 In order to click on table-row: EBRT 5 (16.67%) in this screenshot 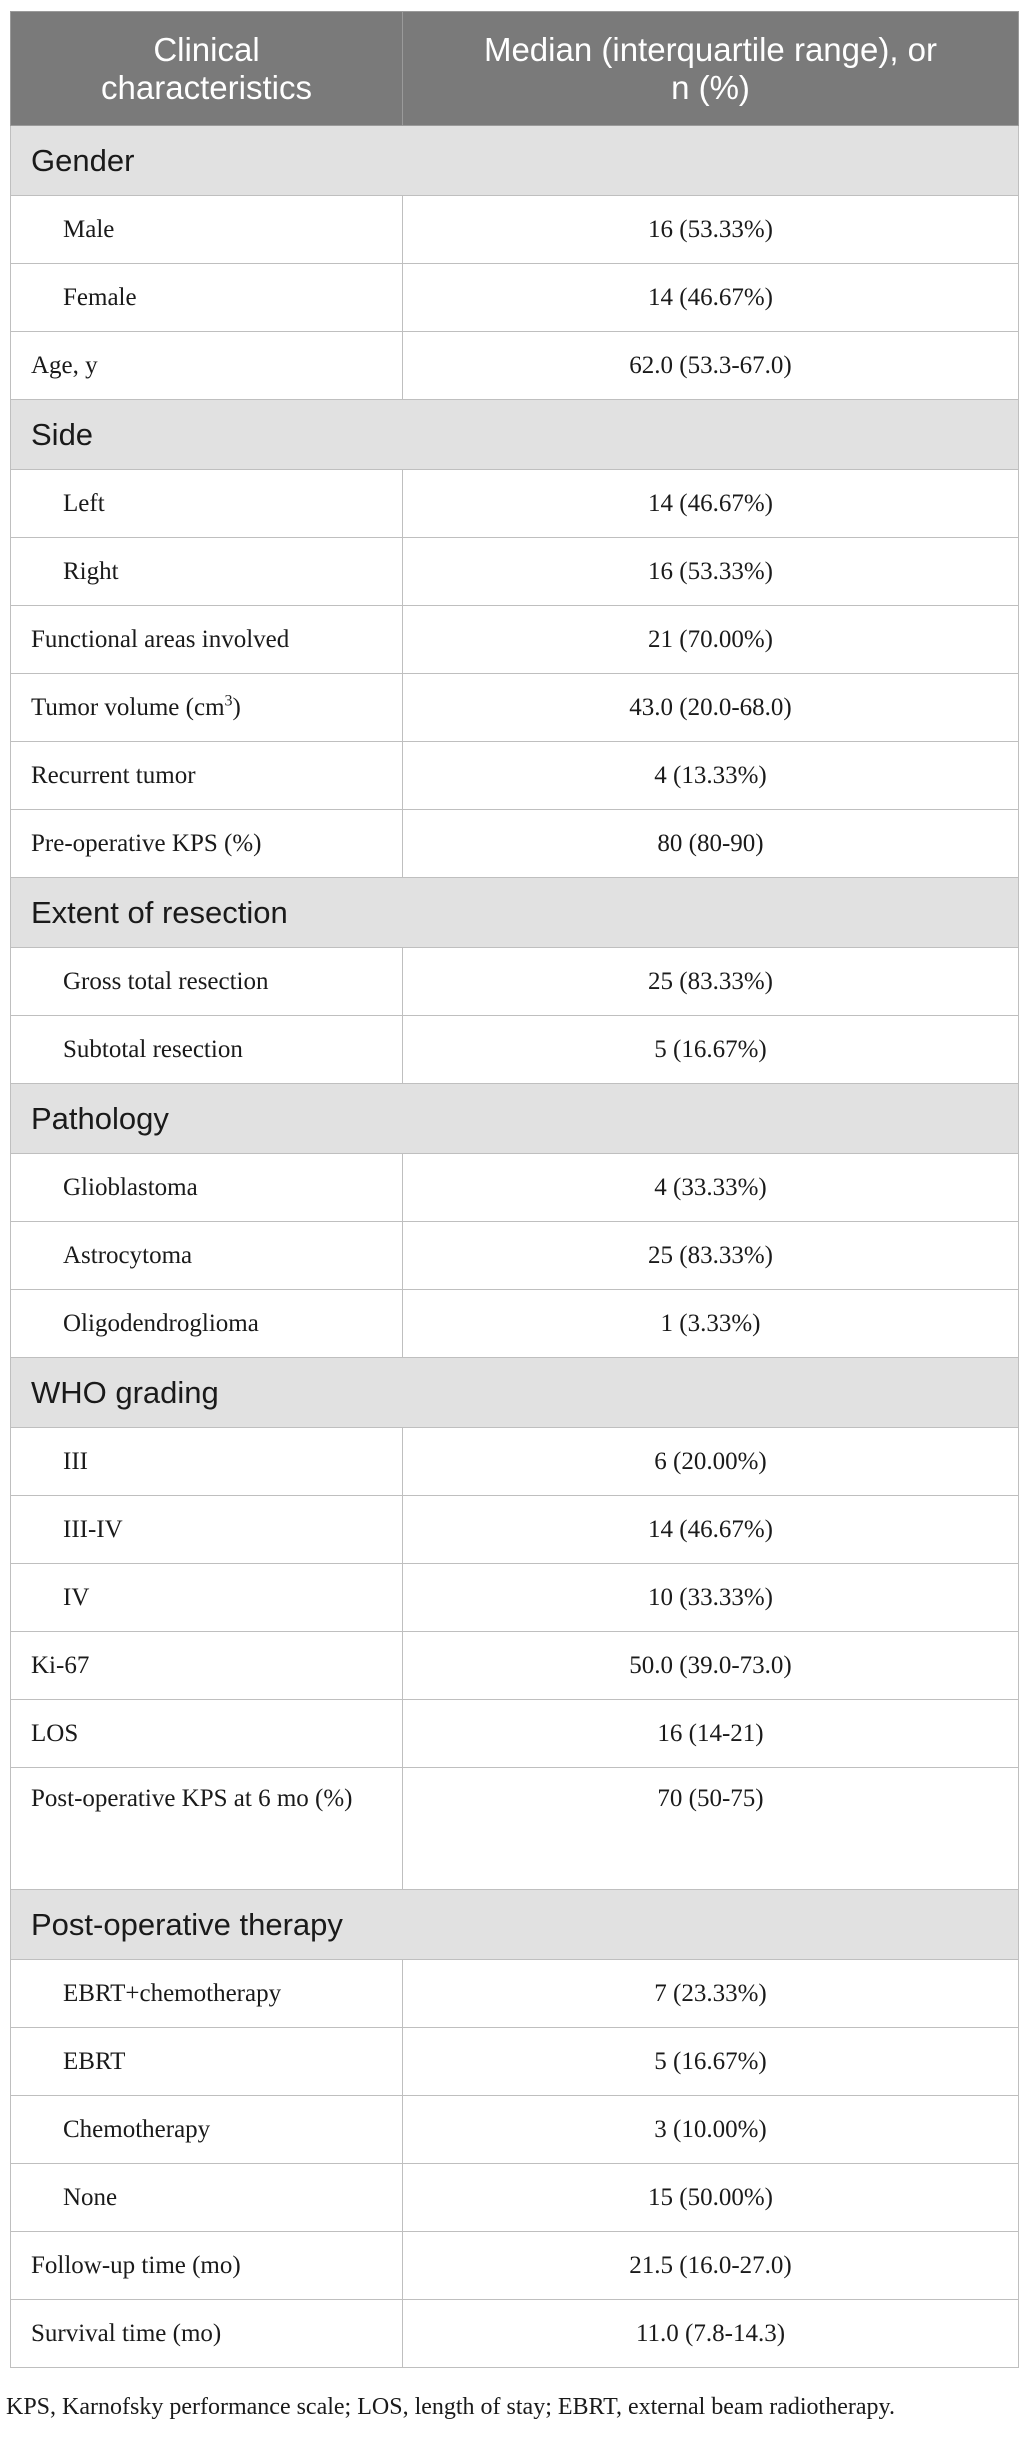, I will do `click(514, 2061)`.